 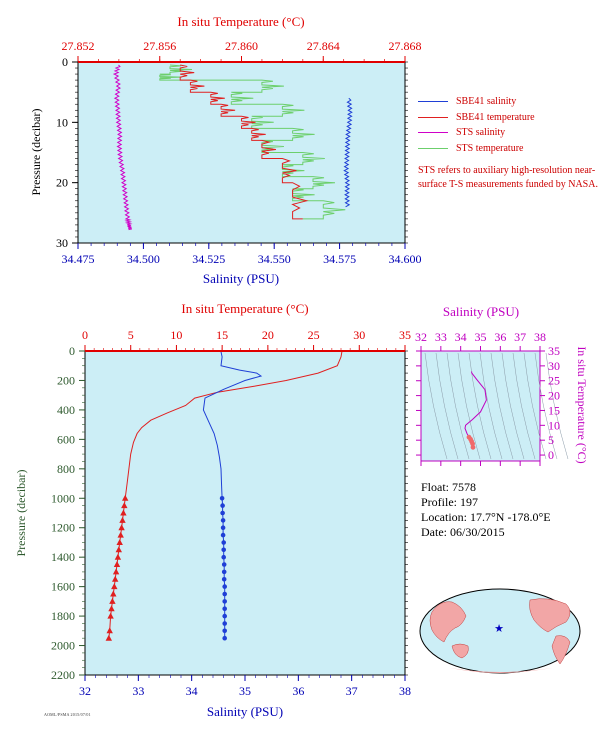 What do you see at coordinates (245, 711) in the screenshot?
I see `main-salinity-axis-title: Salinity (PSU)` at bounding box center [245, 711].